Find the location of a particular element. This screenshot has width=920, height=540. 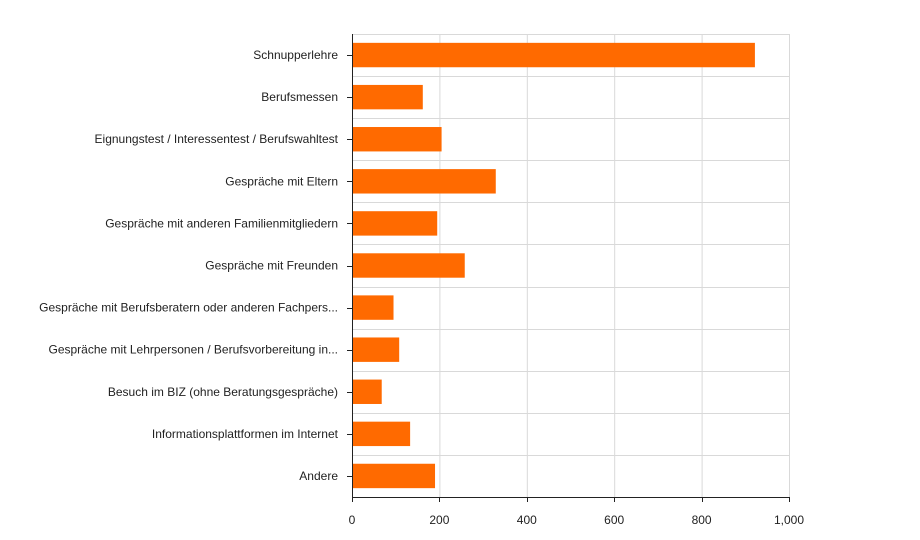

x-tick-label: 1,000 is located at coordinates (789, 520).